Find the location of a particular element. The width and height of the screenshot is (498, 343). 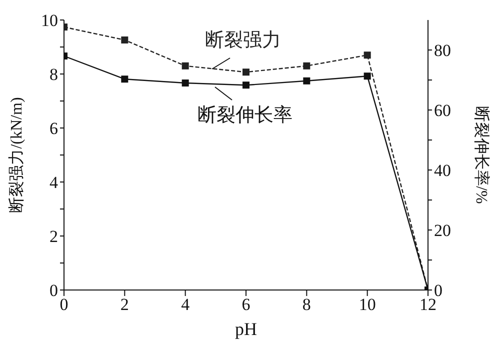

x-tick-label: 12 is located at coordinates (428, 304).